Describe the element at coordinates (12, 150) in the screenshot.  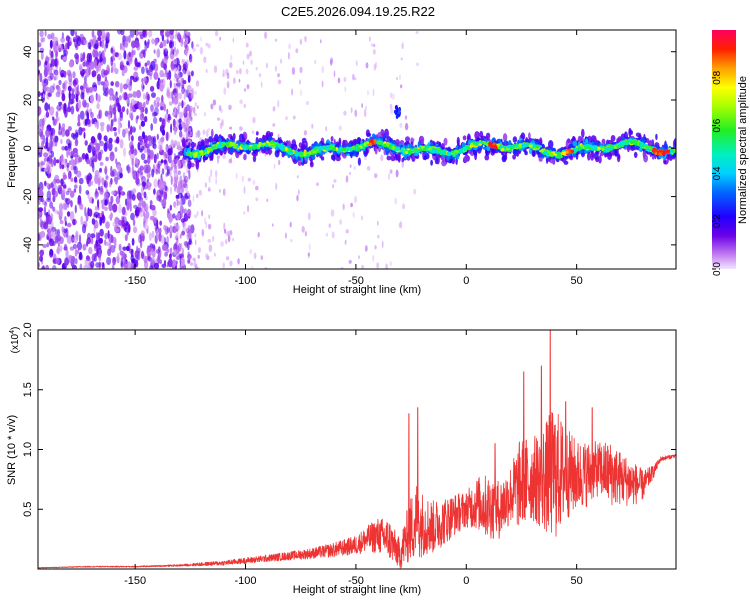
I see `spectrogram-y-axis-label: Frequency (Hz)` at that location.